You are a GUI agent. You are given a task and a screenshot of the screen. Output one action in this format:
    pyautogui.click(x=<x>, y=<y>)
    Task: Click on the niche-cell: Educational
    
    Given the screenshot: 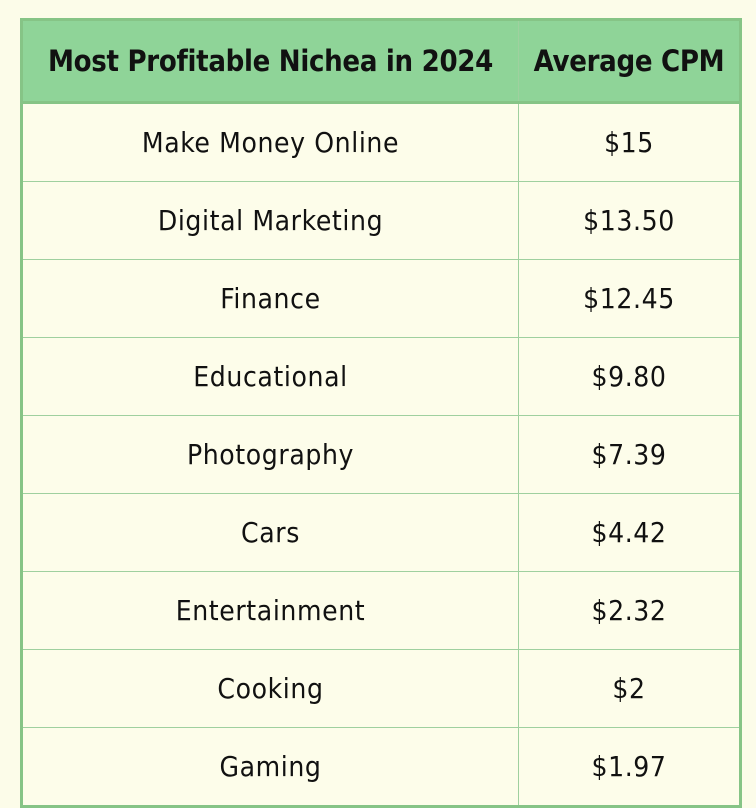 What is the action you would take?
    pyautogui.click(x=270, y=376)
    